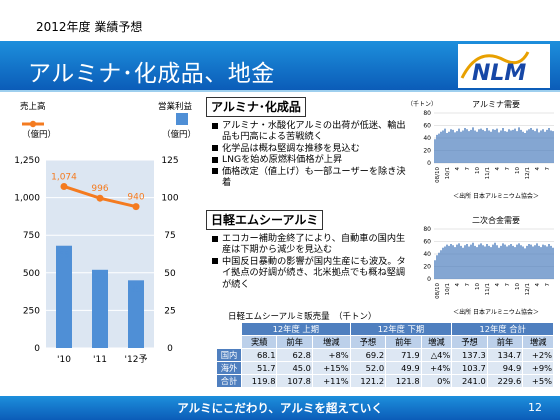 Image resolution: width=560 pixels, height=420 pixels. I want to click on source-note: ＜出所 日本アルミニウム協会＞, so click(496, 196).